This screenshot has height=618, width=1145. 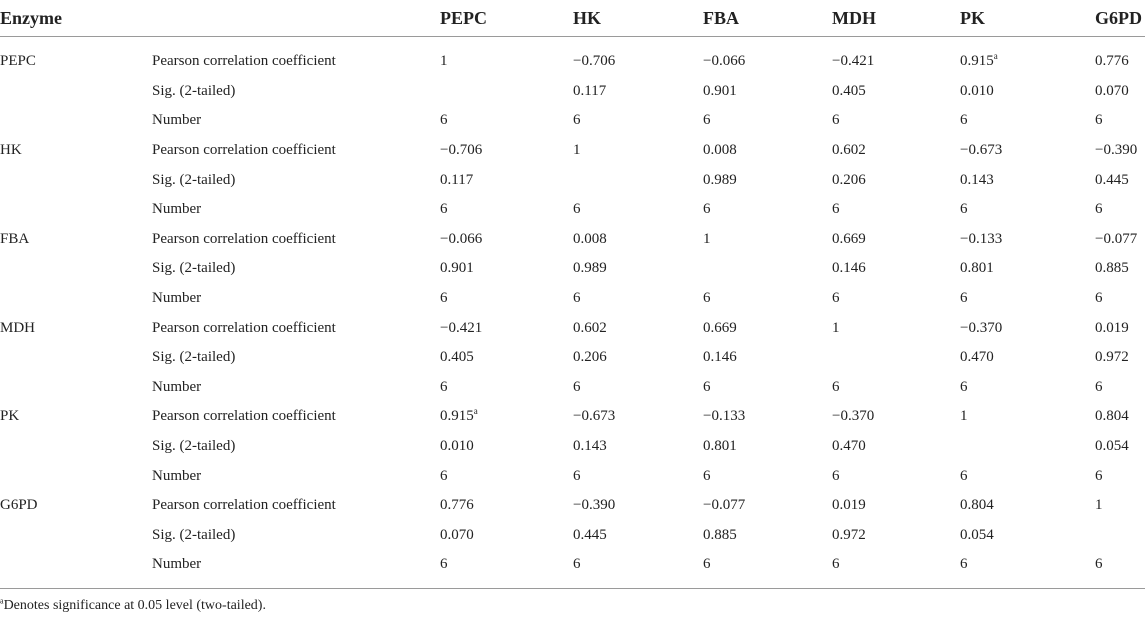 What do you see at coordinates (849, 150) in the screenshot?
I see `cell-value: 0.602` at bounding box center [849, 150].